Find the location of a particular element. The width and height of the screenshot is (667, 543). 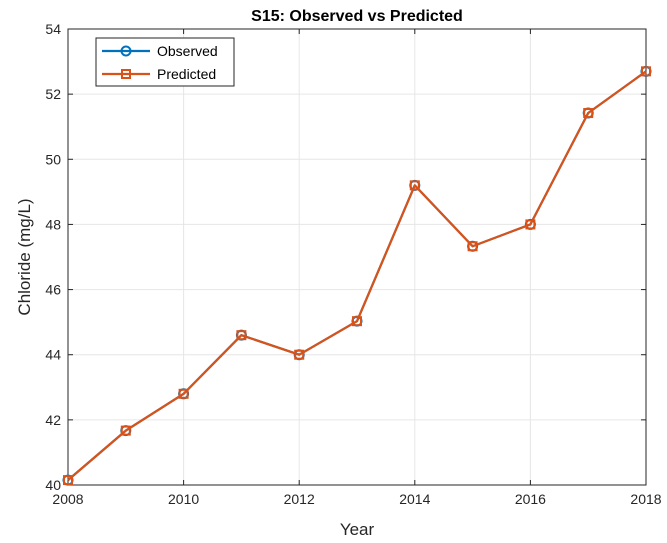

y-tick-label: 50 is located at coordinates (53, 159).